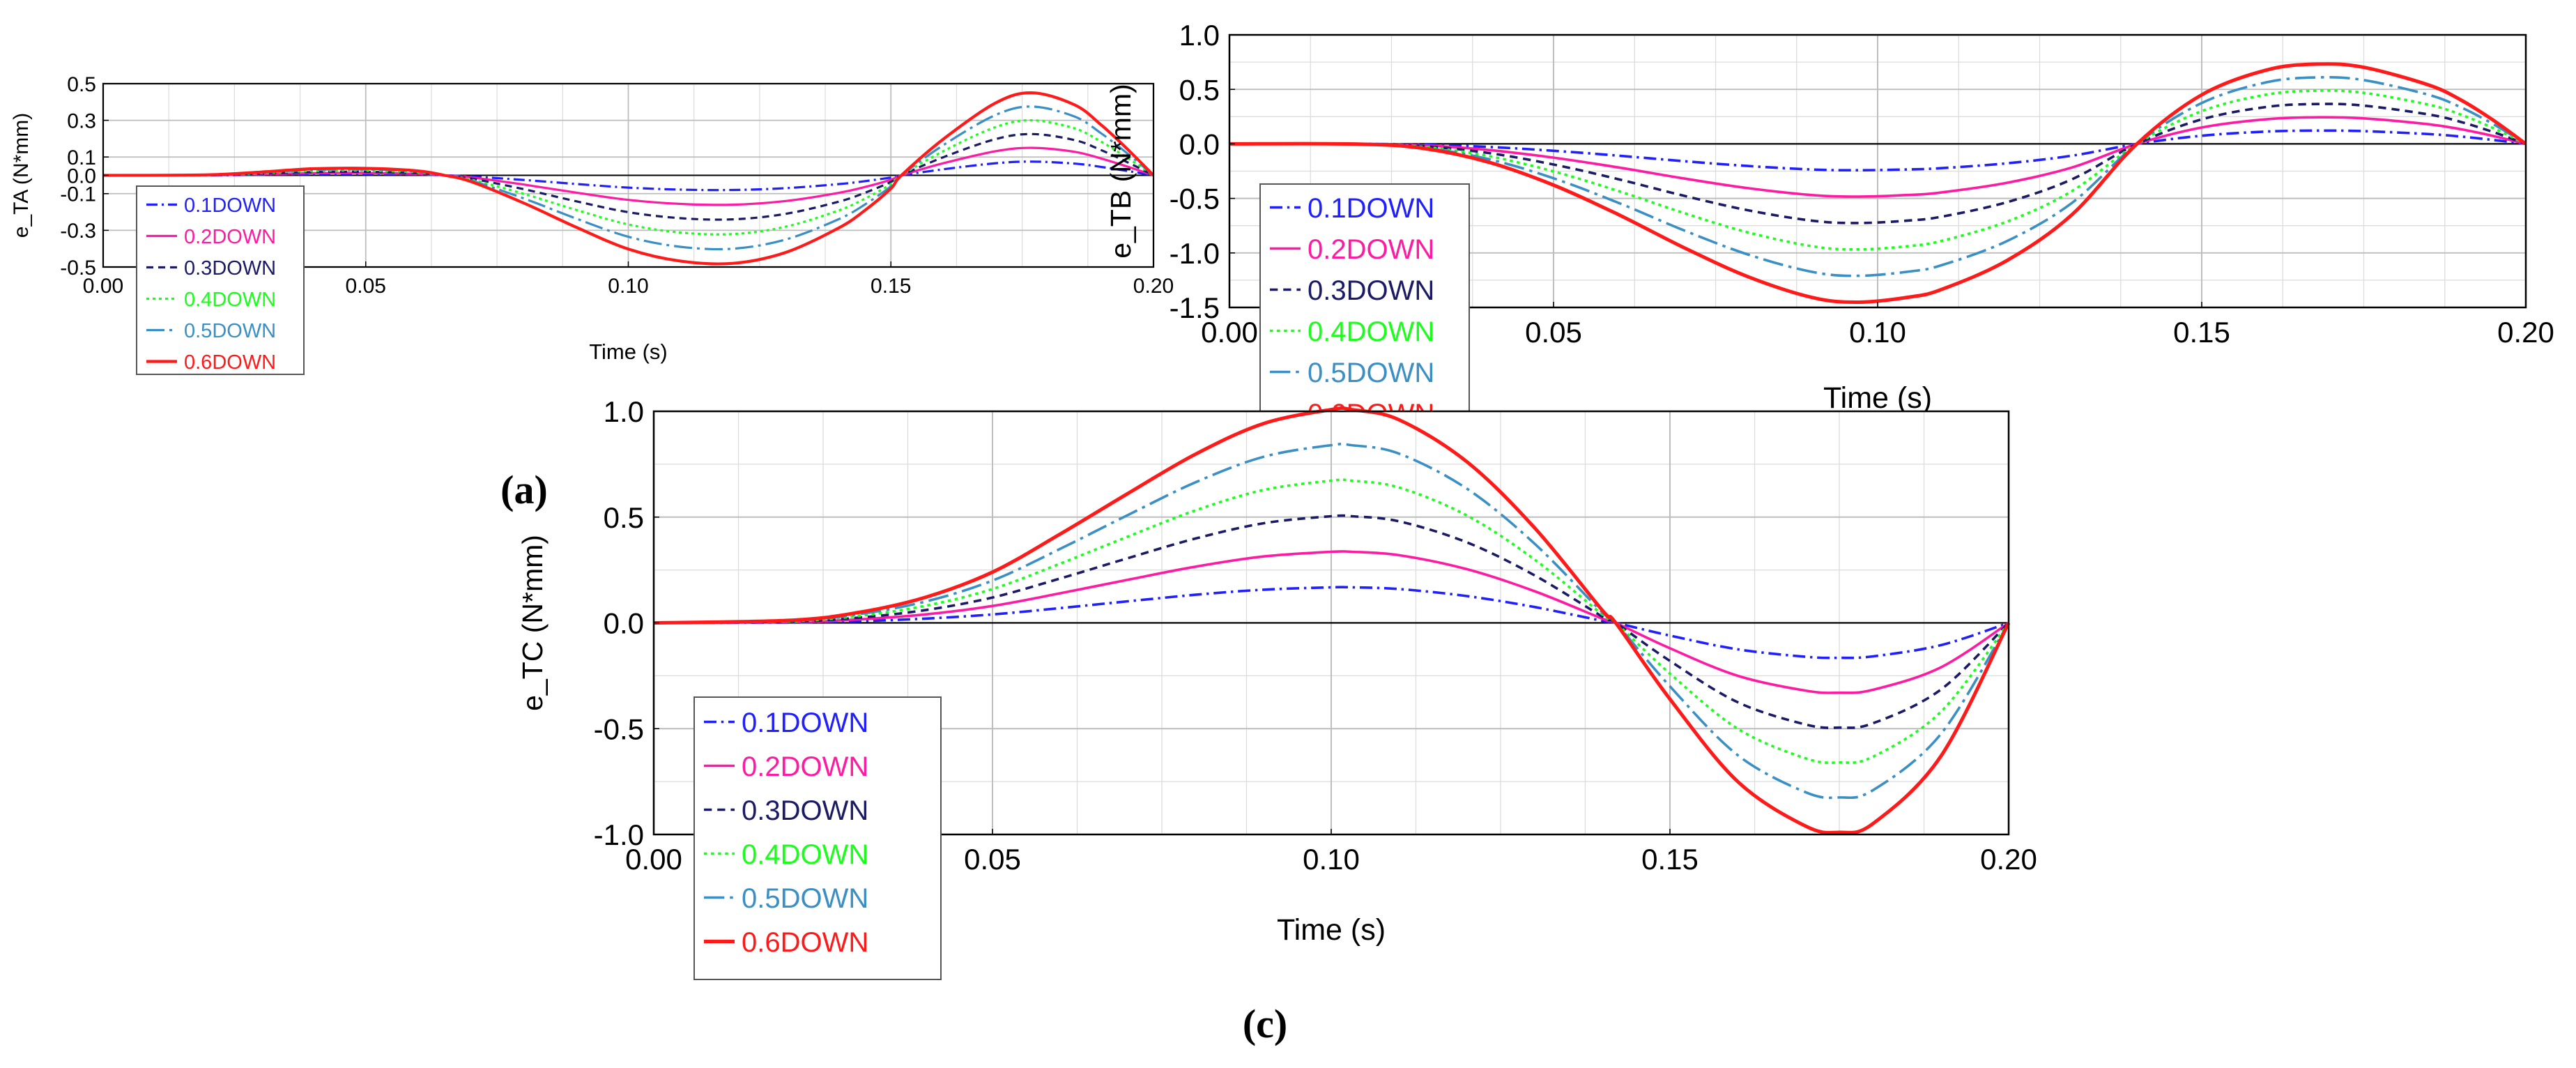 This screenshot has height=1068, width=2576. I want to click on y-tick-label: -0.3, so click(78, 231).